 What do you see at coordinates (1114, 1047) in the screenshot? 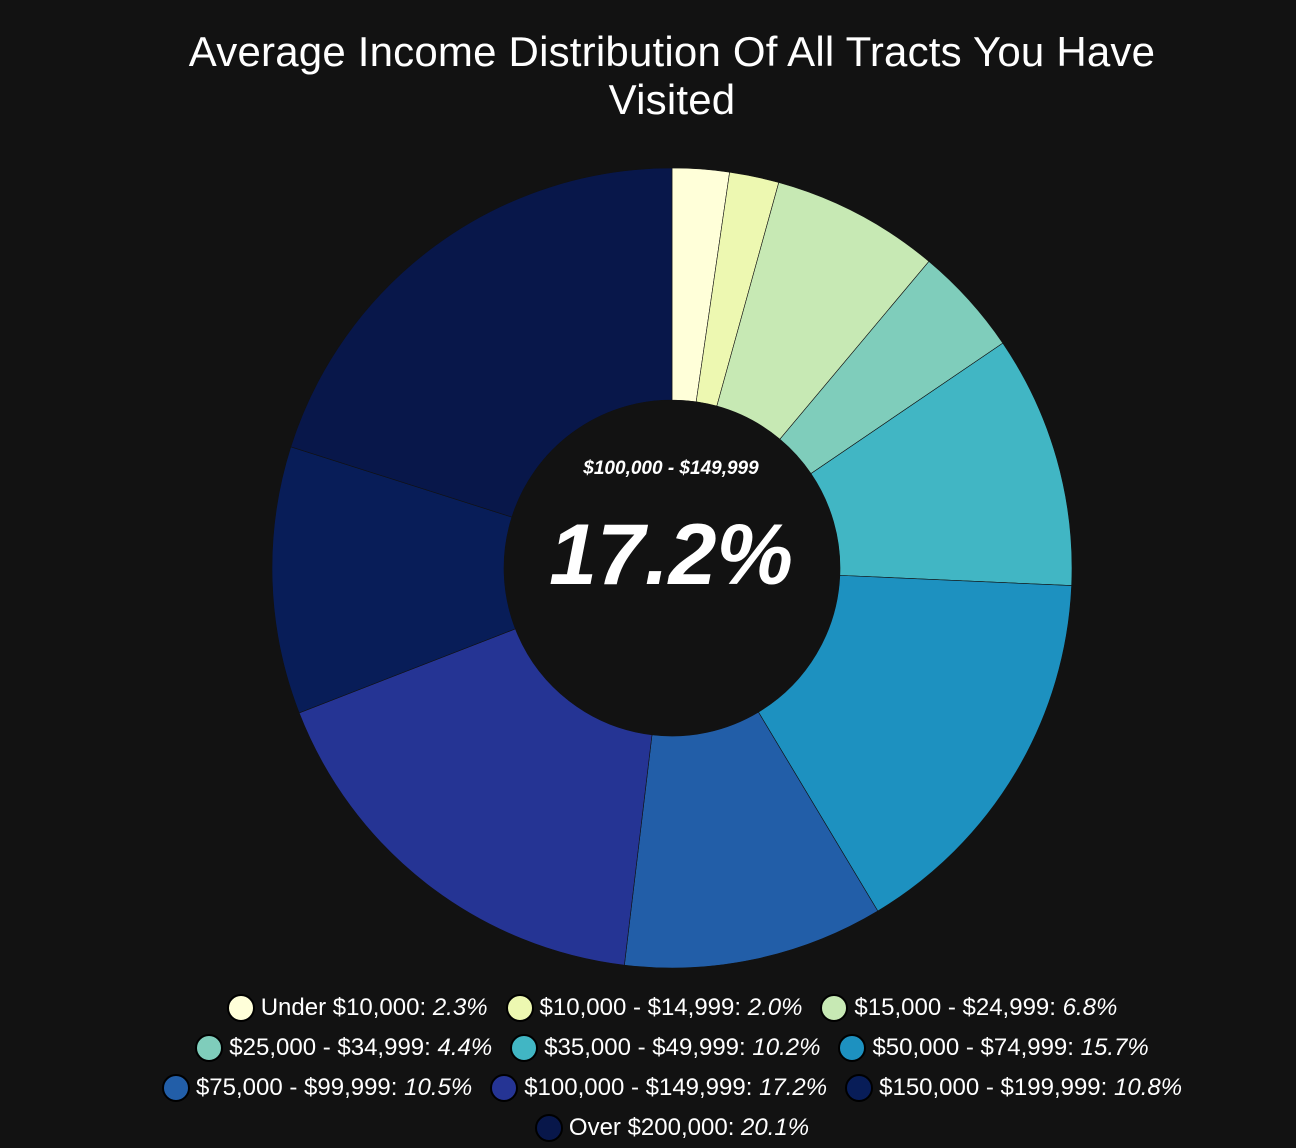
I see `legend-value: 15.7%` at bounding box center [1114, 1047].